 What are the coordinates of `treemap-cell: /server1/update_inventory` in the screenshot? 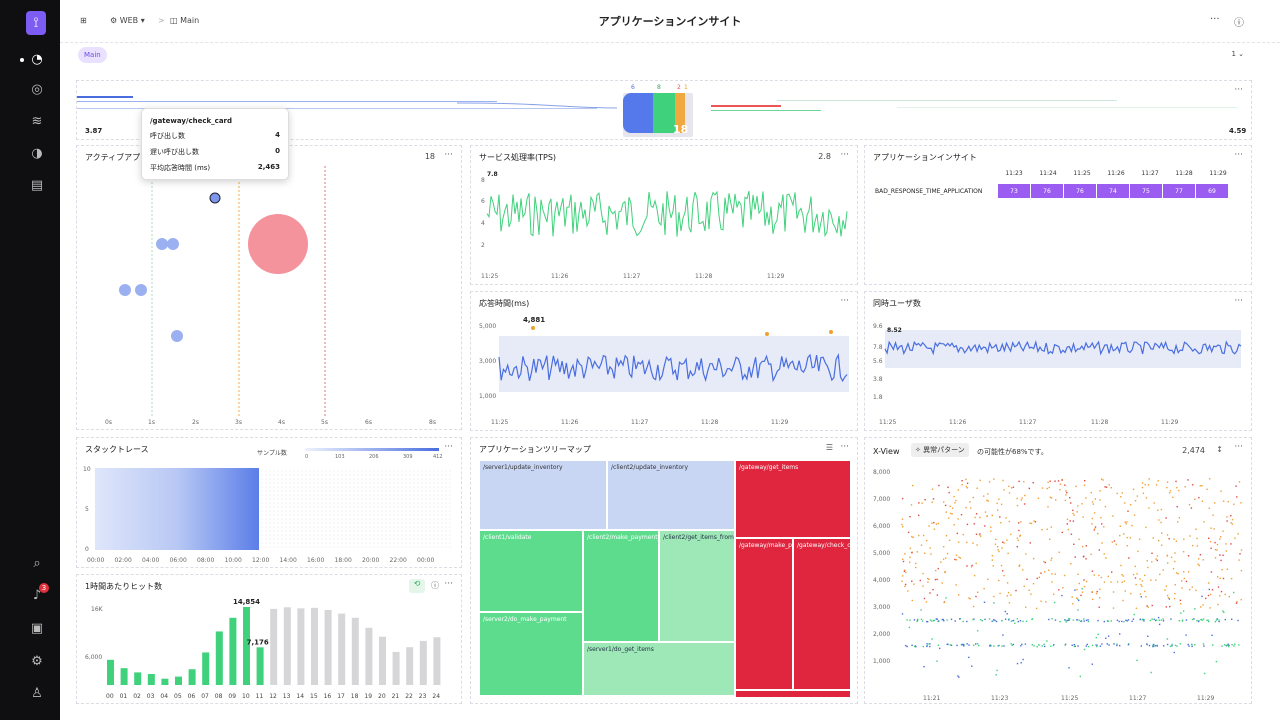 It's located at (543, 495).